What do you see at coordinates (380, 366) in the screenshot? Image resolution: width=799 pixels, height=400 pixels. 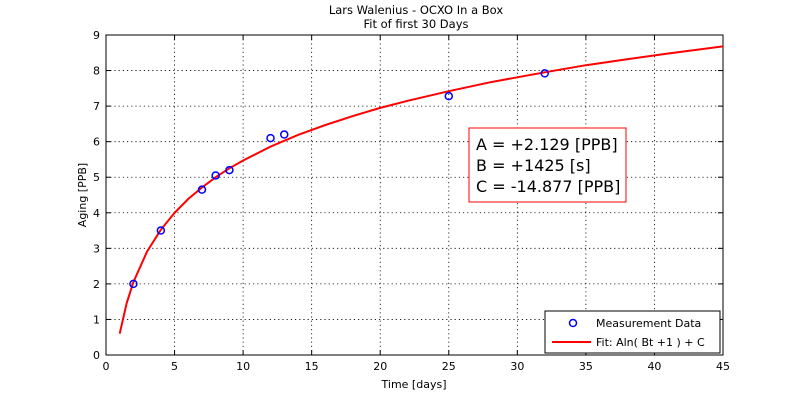 I see `x-tick-label: 20` at bounding box center [380, 366].